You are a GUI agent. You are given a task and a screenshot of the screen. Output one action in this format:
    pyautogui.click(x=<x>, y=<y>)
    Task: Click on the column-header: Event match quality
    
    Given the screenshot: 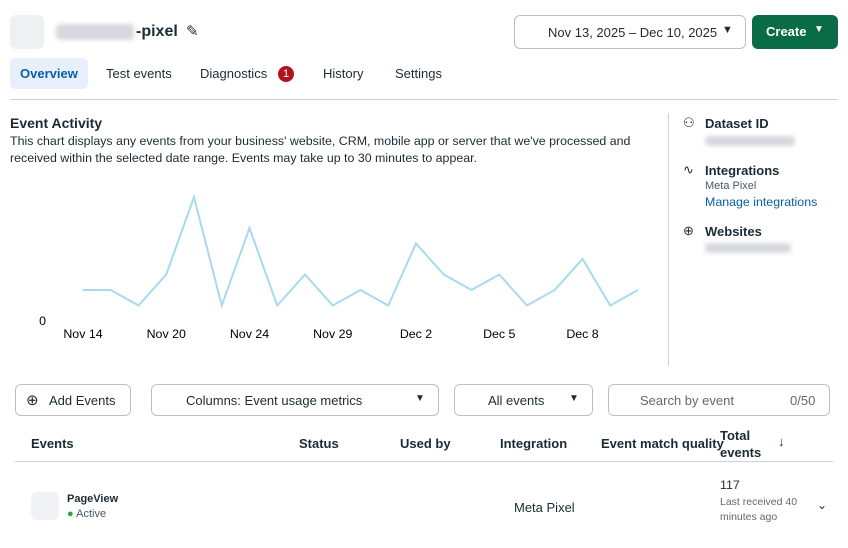 What is the action you would take?
    pyautogui.click(x=662, y=443)
    